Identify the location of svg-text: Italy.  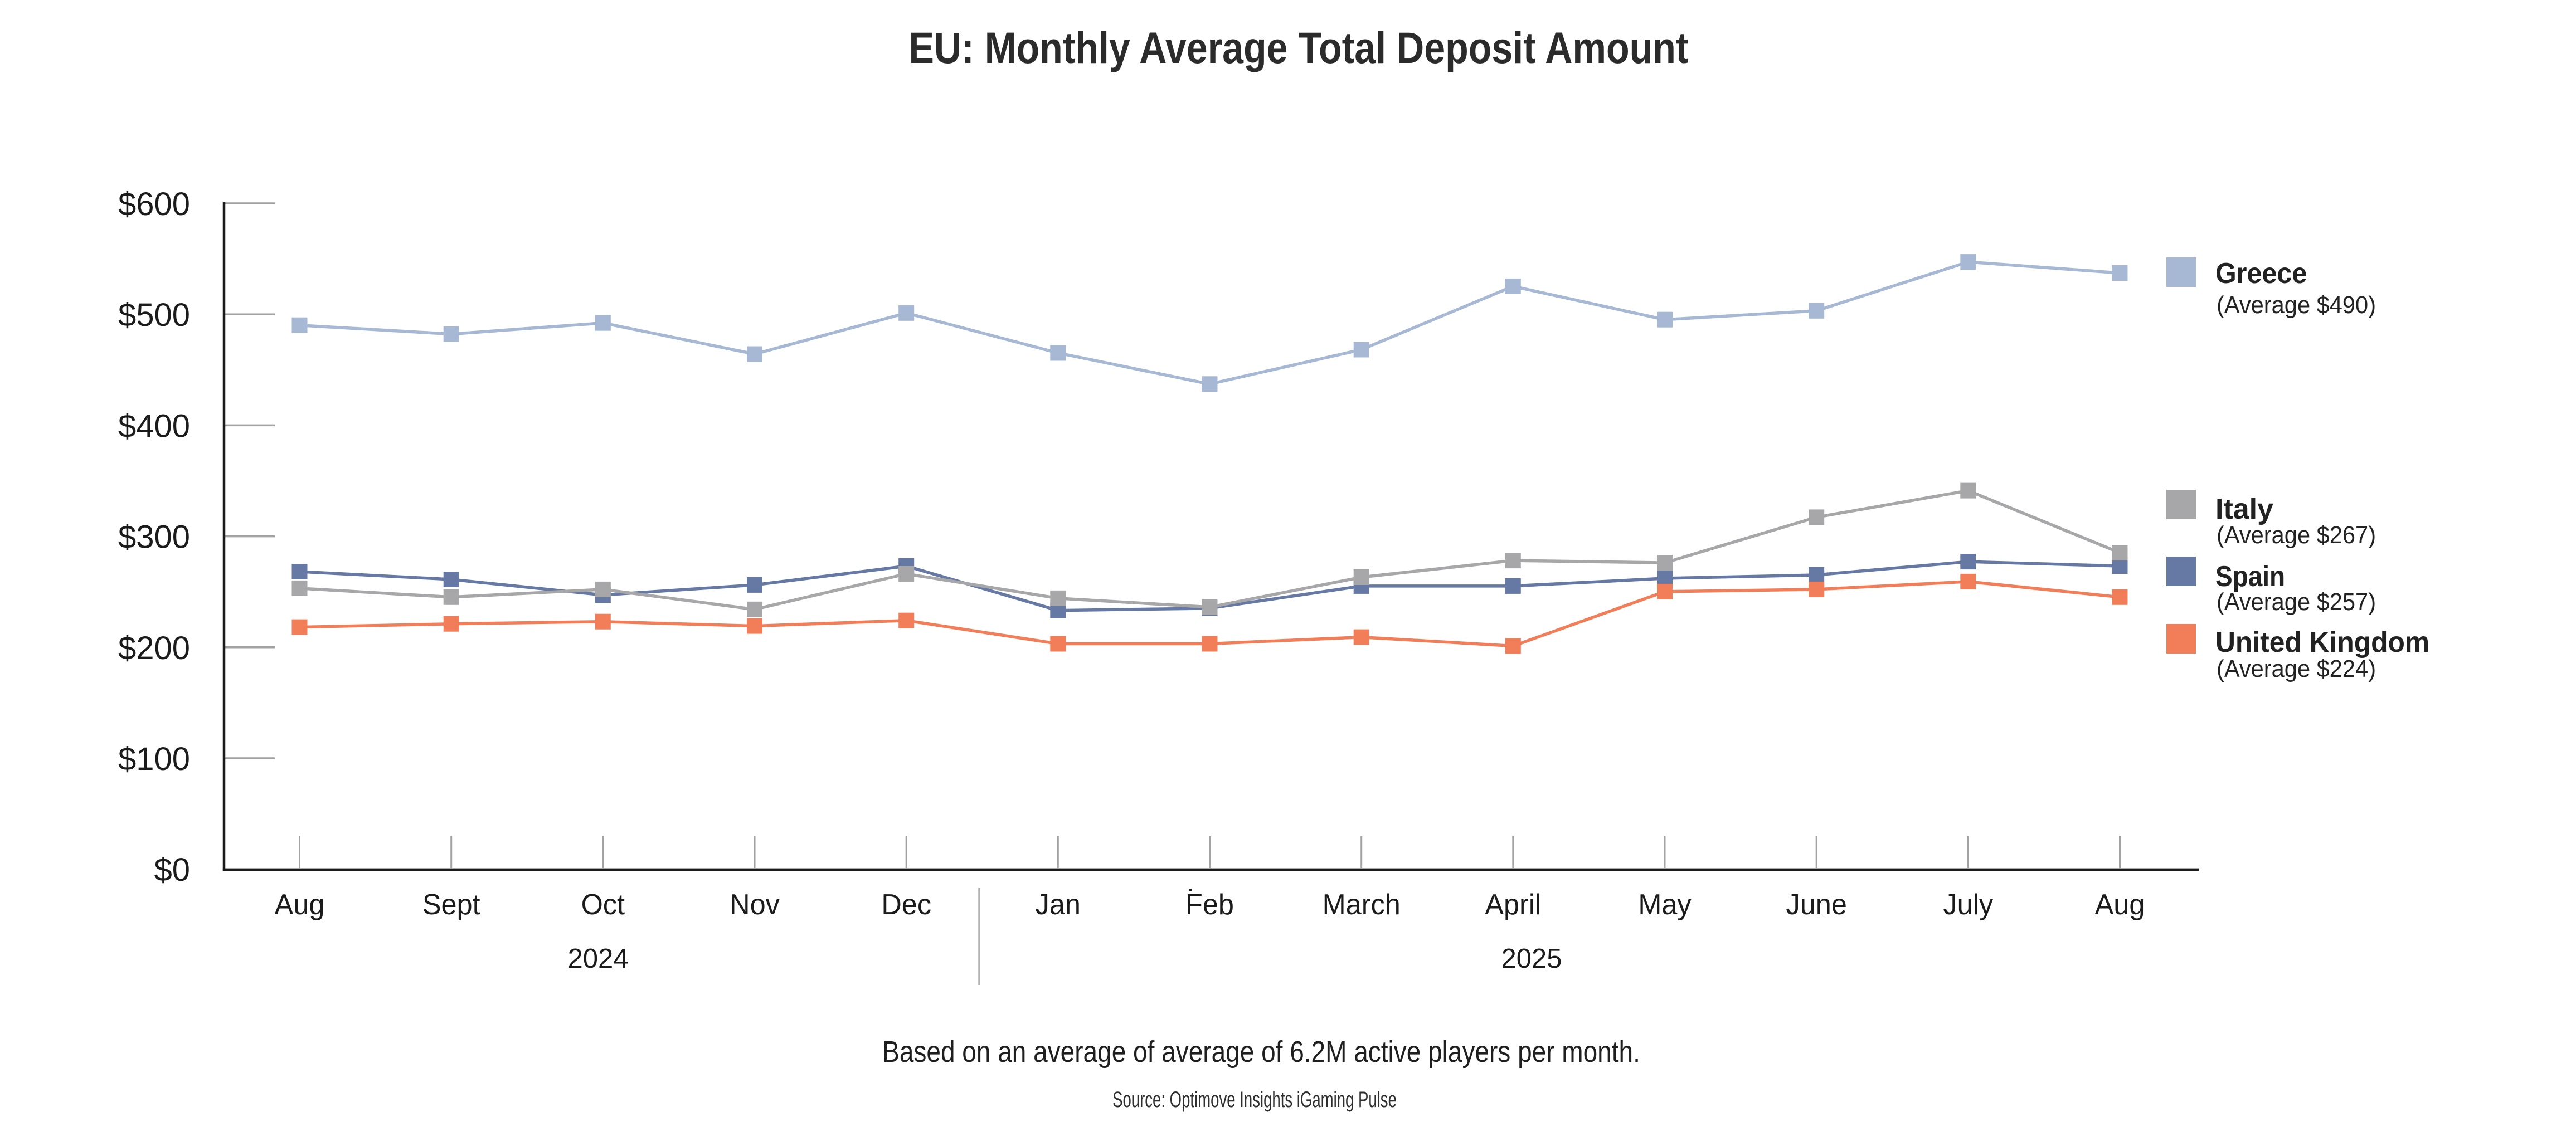
(2244, 509).